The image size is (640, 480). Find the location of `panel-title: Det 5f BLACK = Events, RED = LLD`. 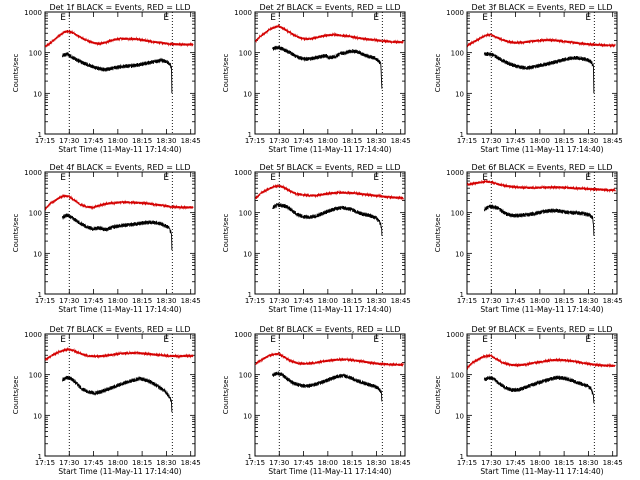

panel-title: Det 5f BLACK = Events, RED = LLD is located at coordinates (329, 167).